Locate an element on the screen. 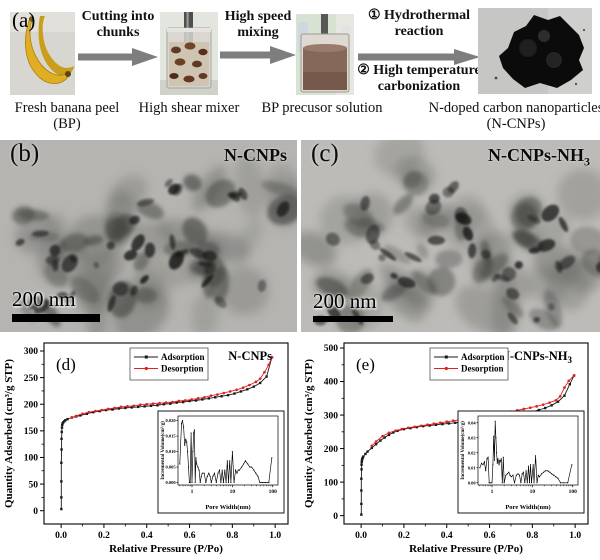 This screenshot has width=600, height=560. panel-c-label: (c) is located at coordinates (325, 153).